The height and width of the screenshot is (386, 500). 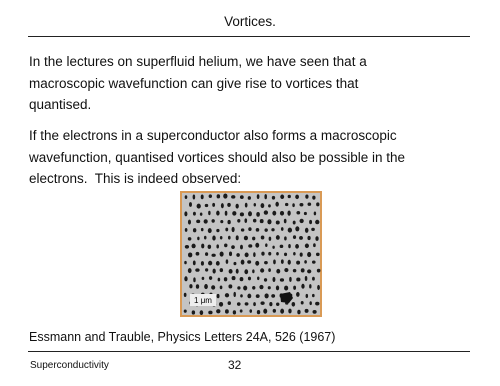 I want to click on footer-rule, so click(x=249, y=351).